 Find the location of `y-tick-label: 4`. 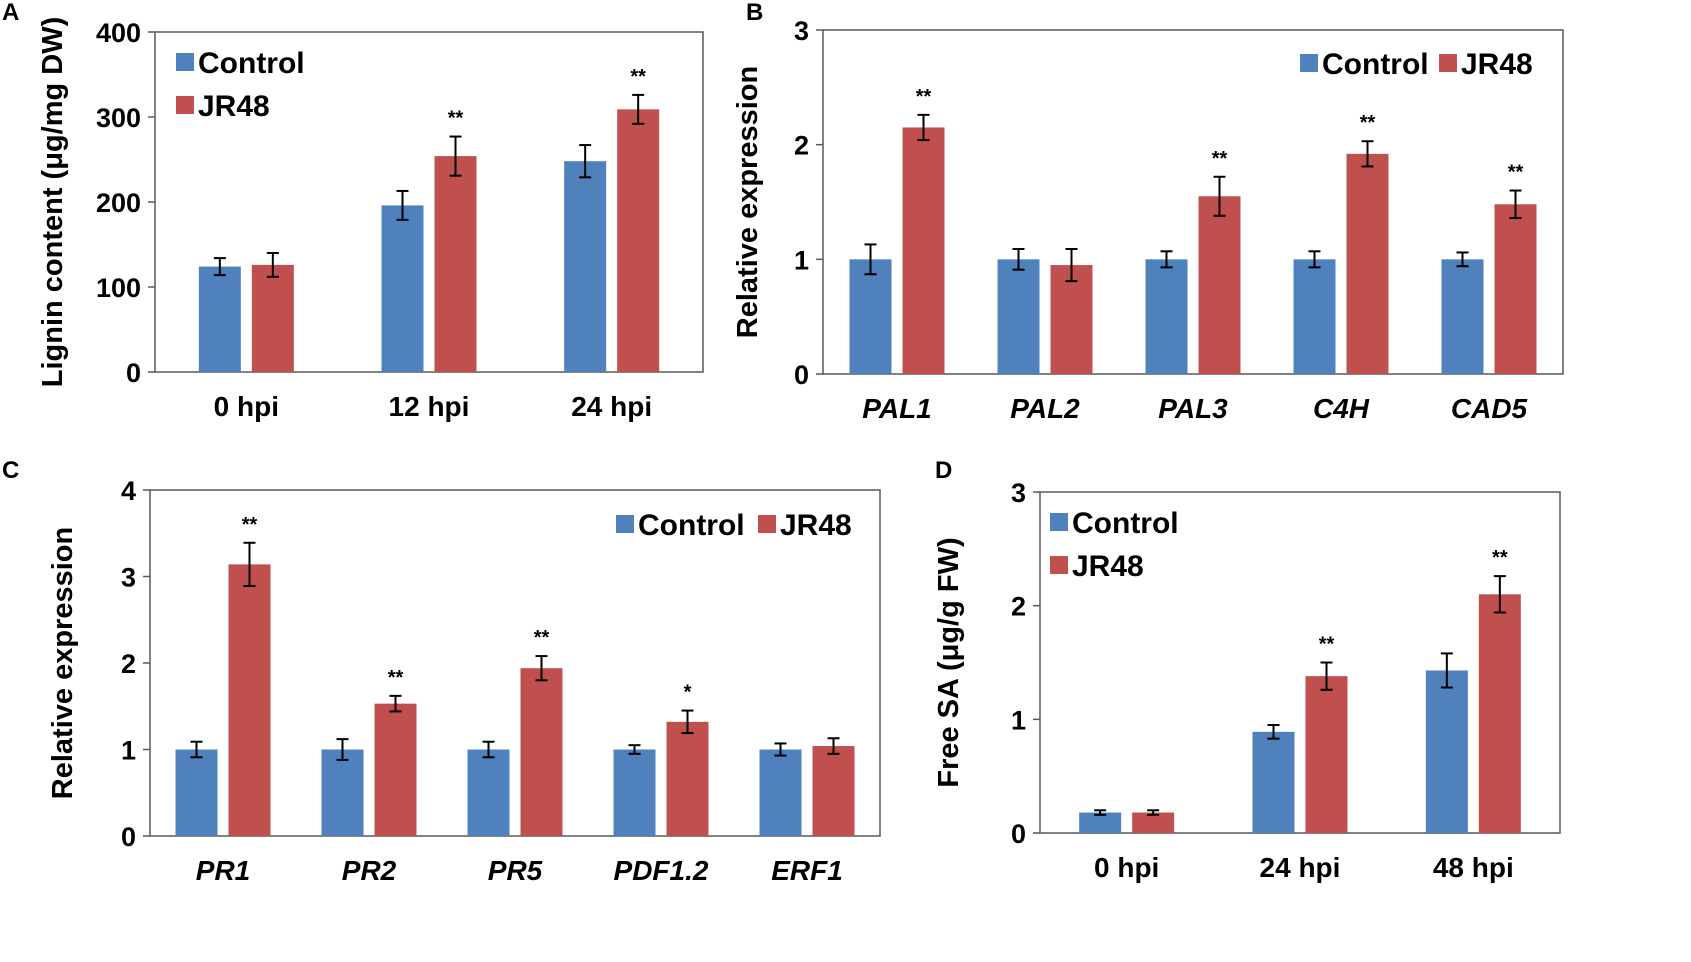

y-tick-label: 4 is located at coordinates (128, 491).